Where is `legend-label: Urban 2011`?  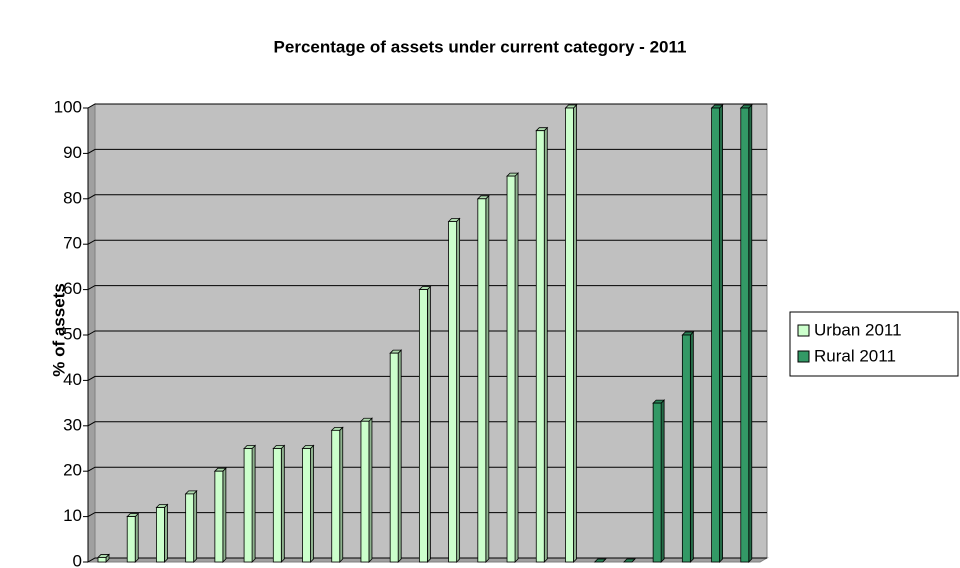
legend-label: Urban 2011 is located at coordinates (858, 329).